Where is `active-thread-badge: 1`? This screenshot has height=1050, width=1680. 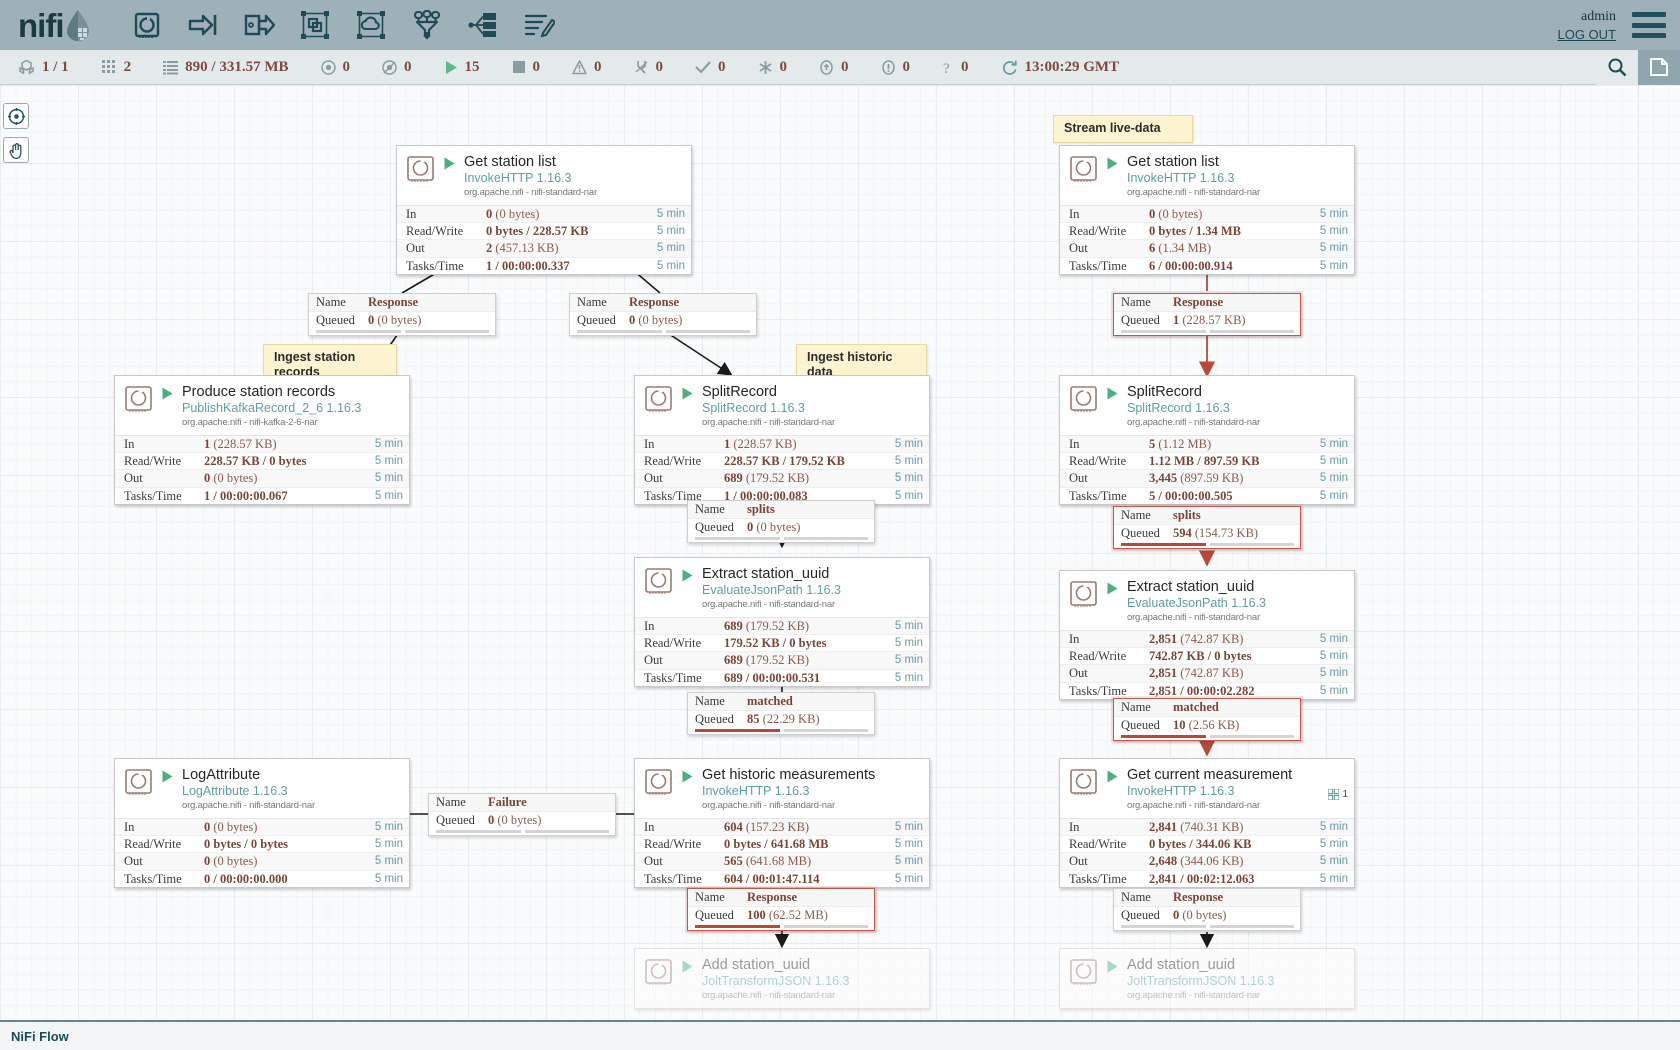 active-thread-badge: 1 is located at coordinates (1338, 794).